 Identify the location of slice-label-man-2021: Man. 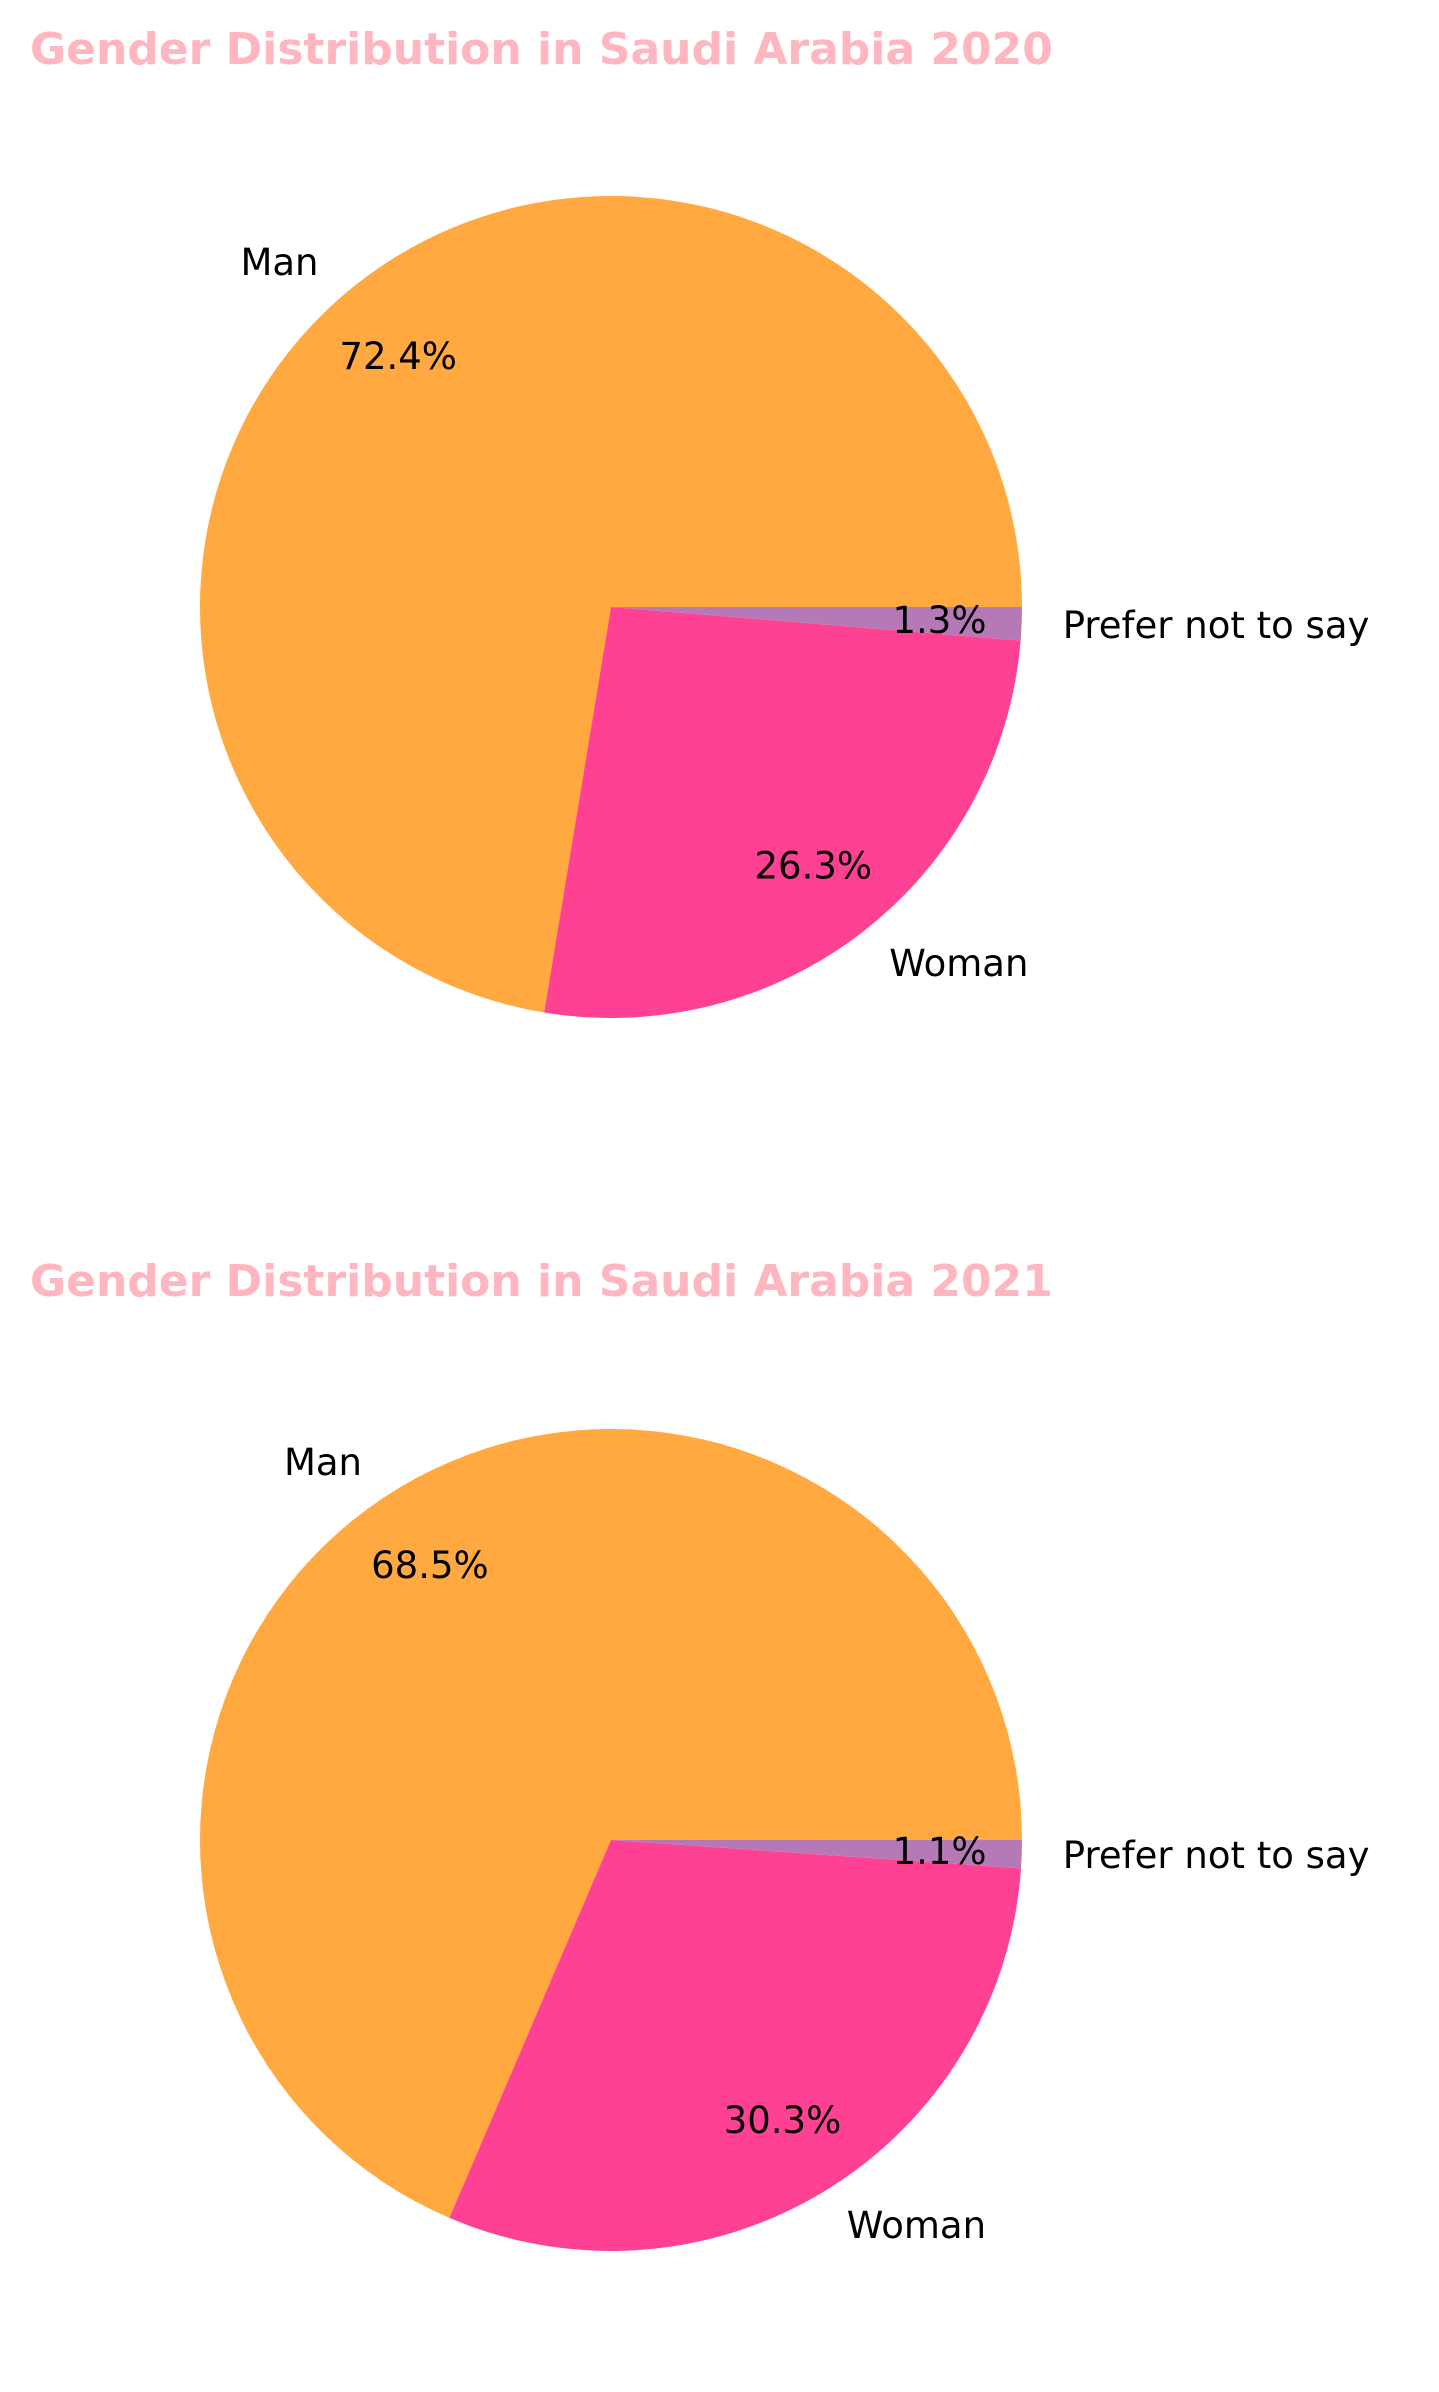
(323, 1462).